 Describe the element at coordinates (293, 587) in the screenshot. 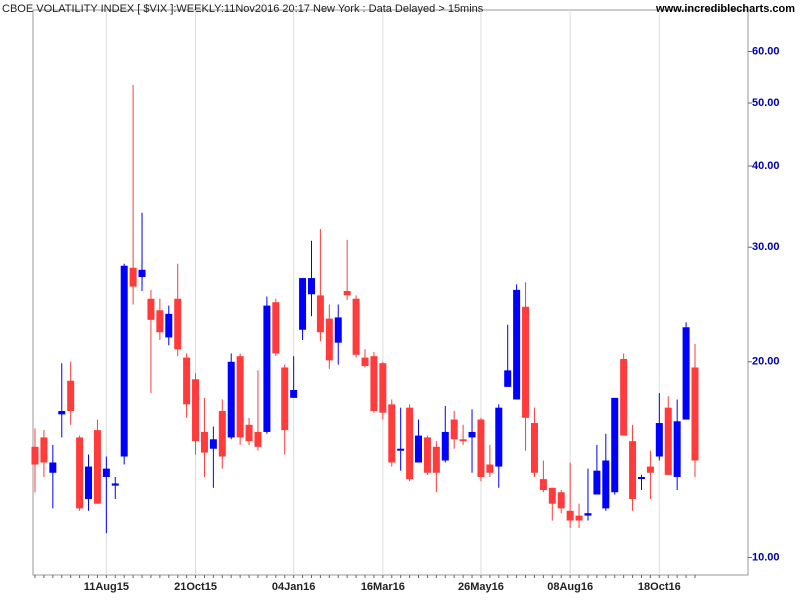

I see `x-tick-label: 04Jan16` at that location.